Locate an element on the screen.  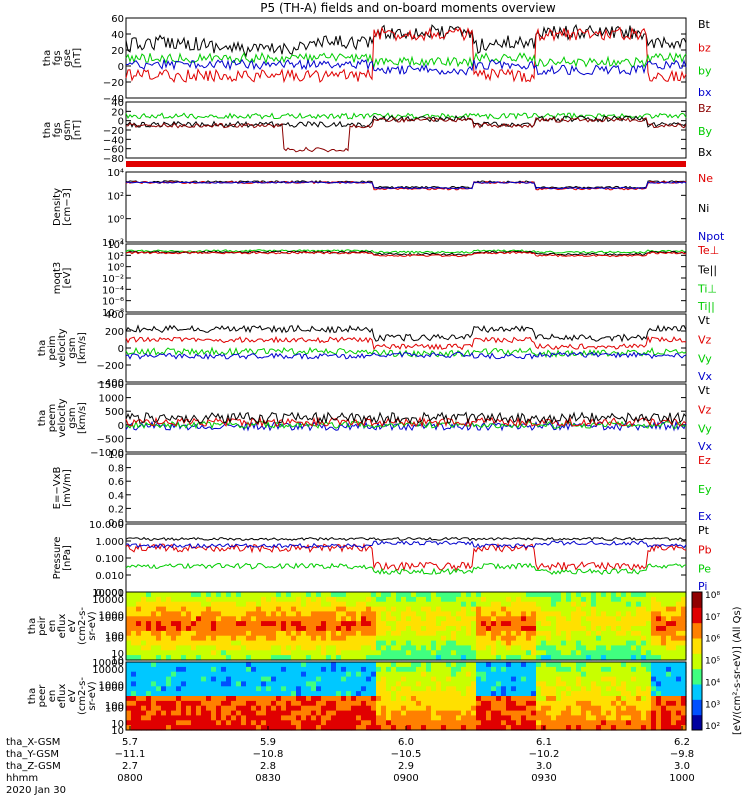
y-tick-label: 0.4 is located at coordinates (116, 496).